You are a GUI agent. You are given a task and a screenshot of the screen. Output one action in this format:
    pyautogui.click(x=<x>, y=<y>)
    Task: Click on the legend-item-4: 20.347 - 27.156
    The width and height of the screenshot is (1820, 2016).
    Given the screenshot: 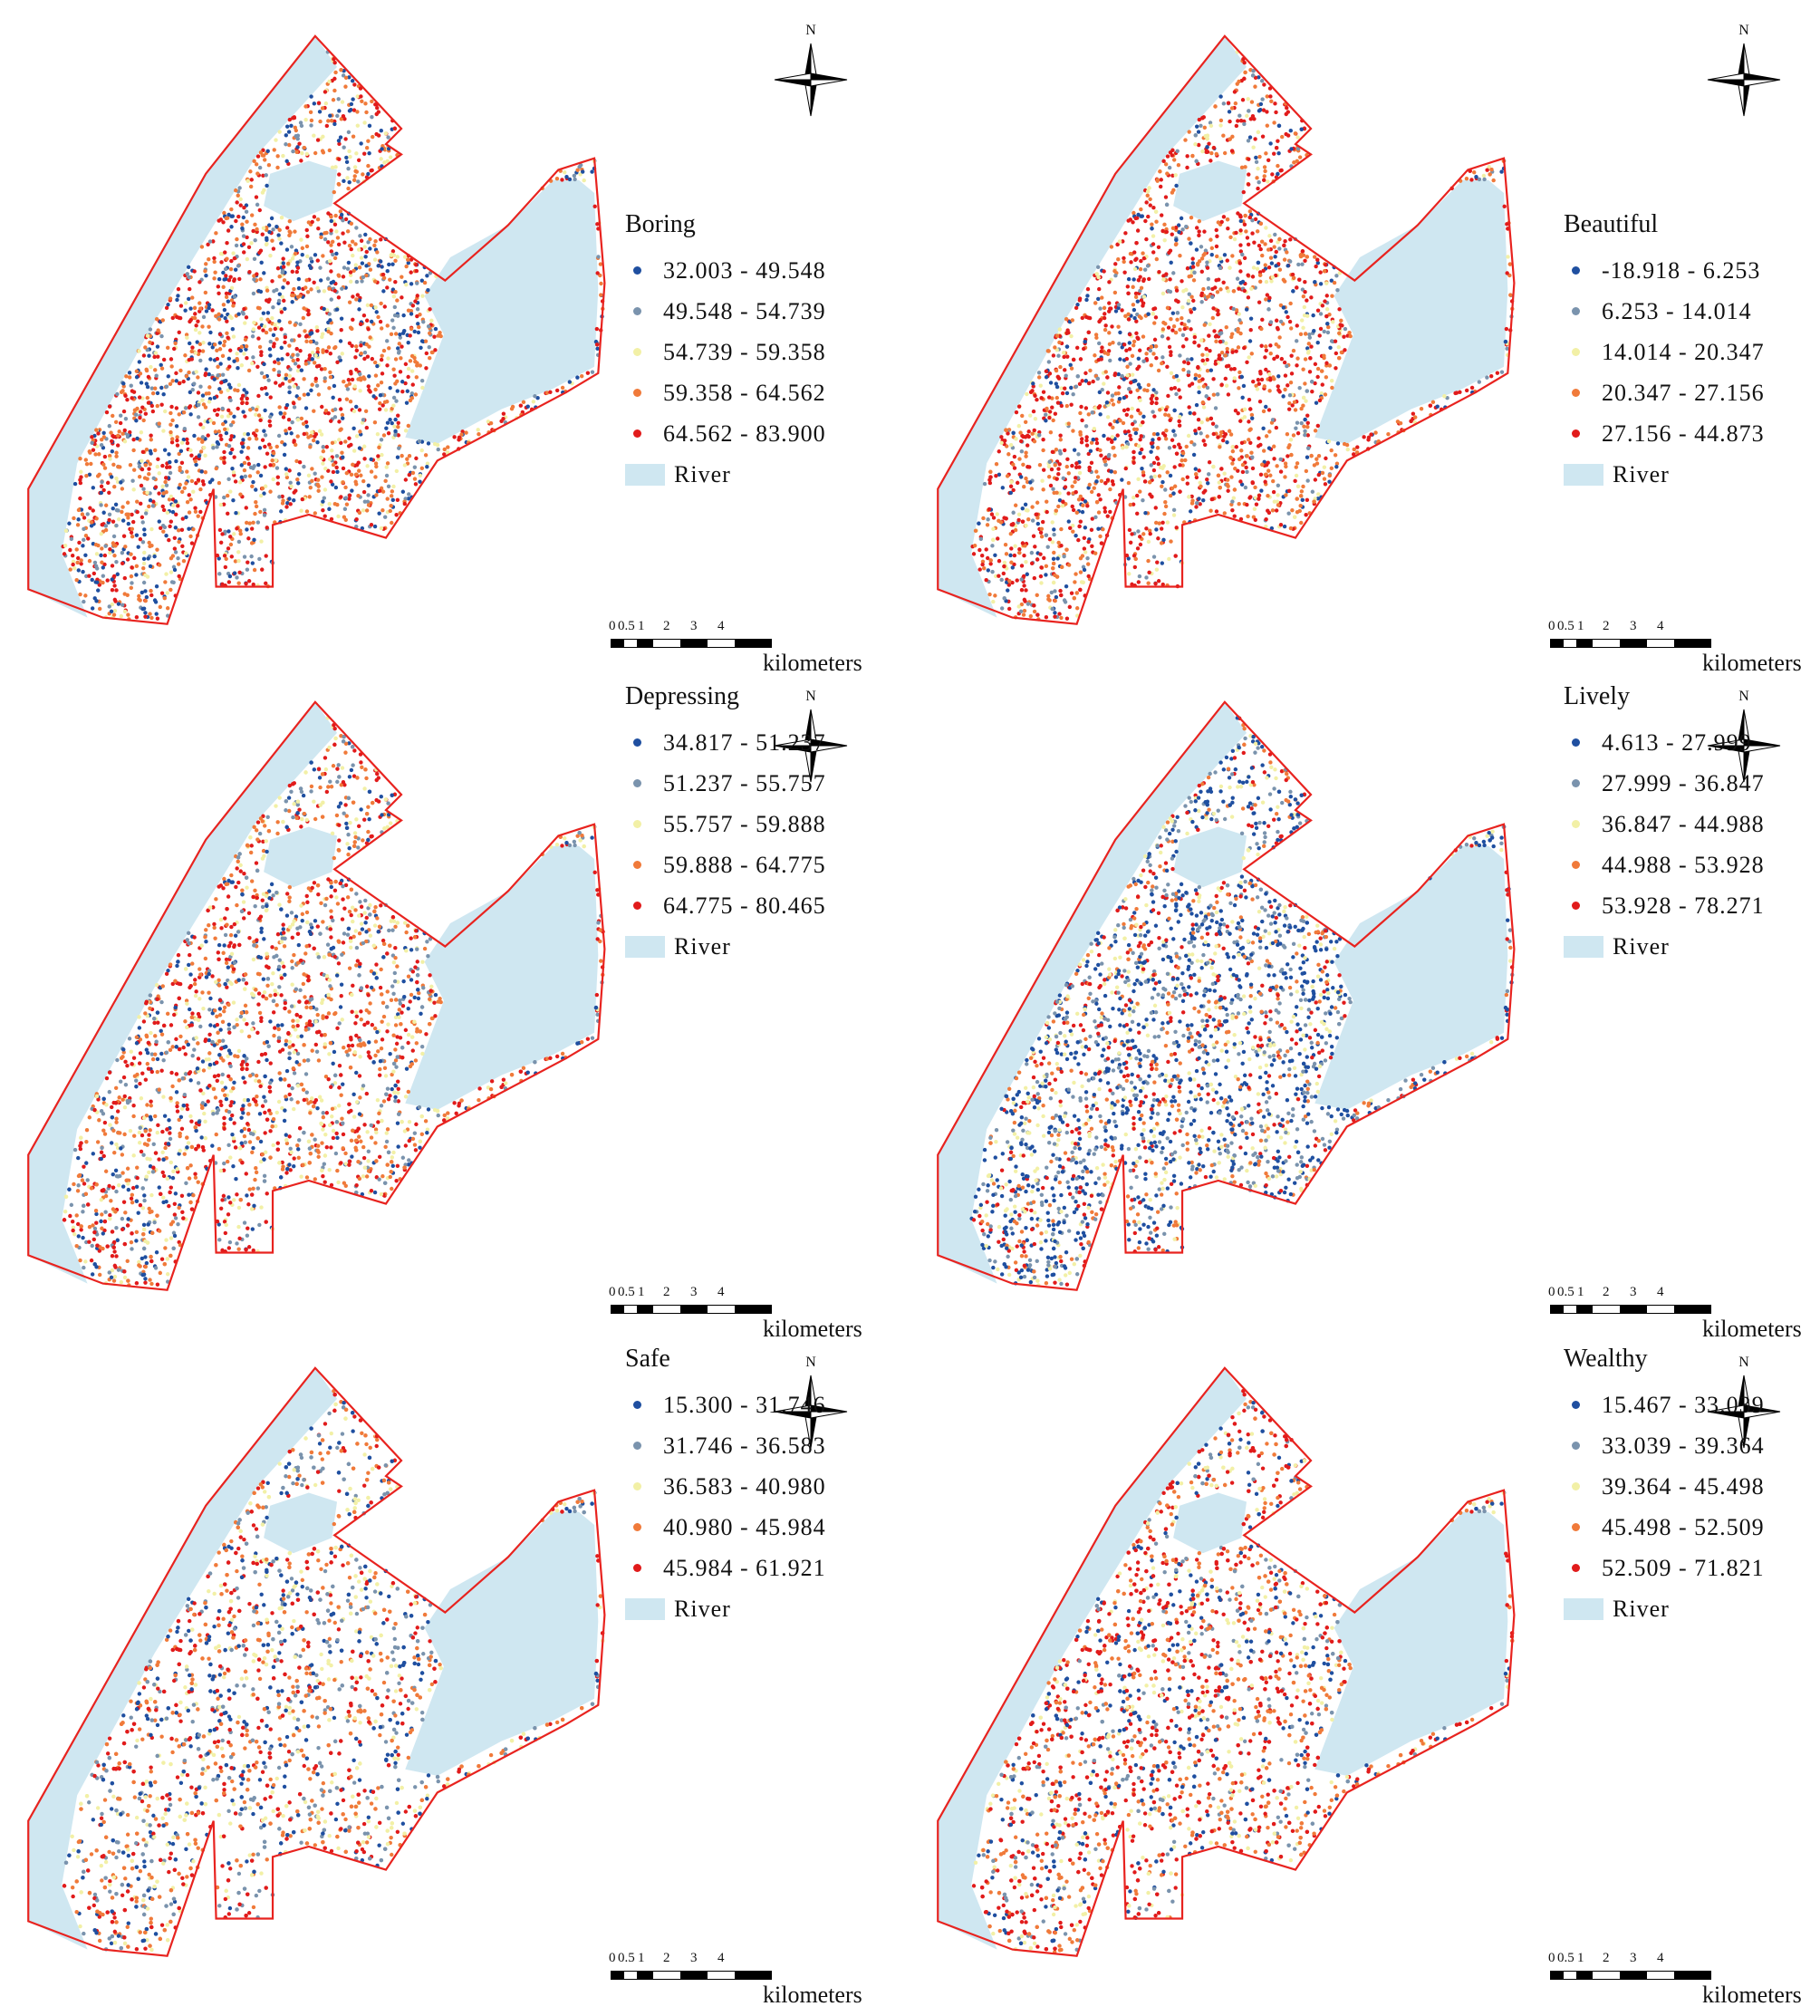 What is the action you would take?
    pyautogui.click(x=1664, y=392)
    